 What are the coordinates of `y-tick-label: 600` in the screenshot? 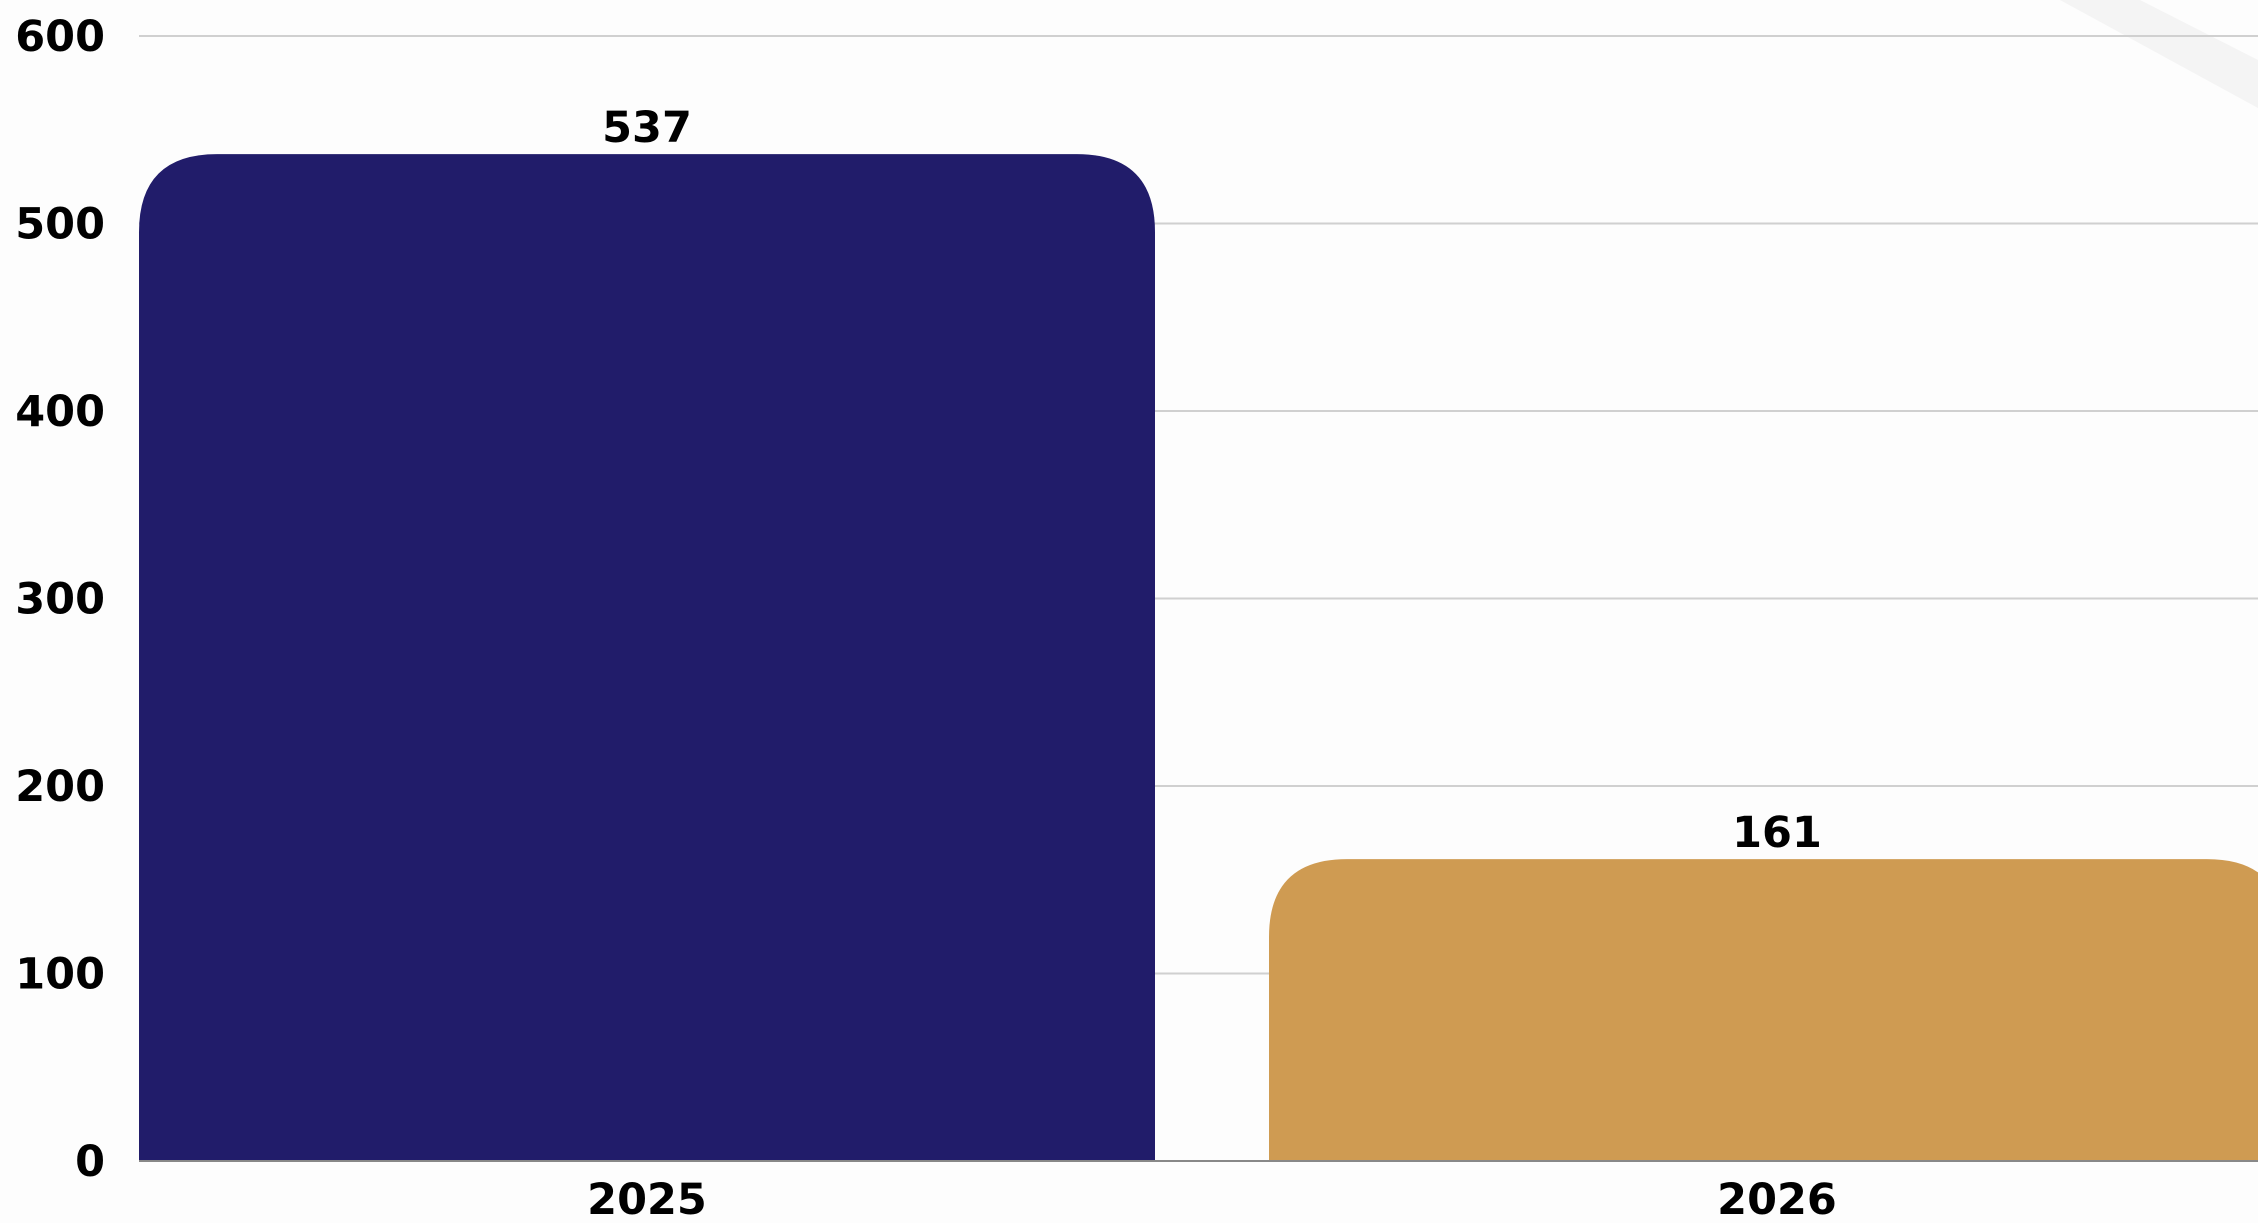 It's located at (60, 37).